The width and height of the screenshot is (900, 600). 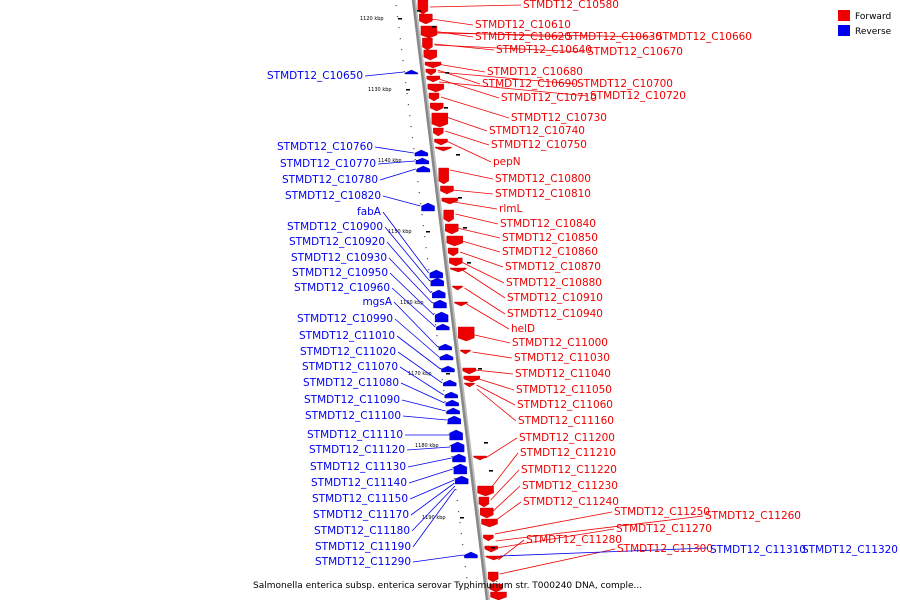 What do you see at coordinates (510, 209) in the screenshot?
I see `forward-gene-label-rlml: rlmL` at bounding box center [510, 209].